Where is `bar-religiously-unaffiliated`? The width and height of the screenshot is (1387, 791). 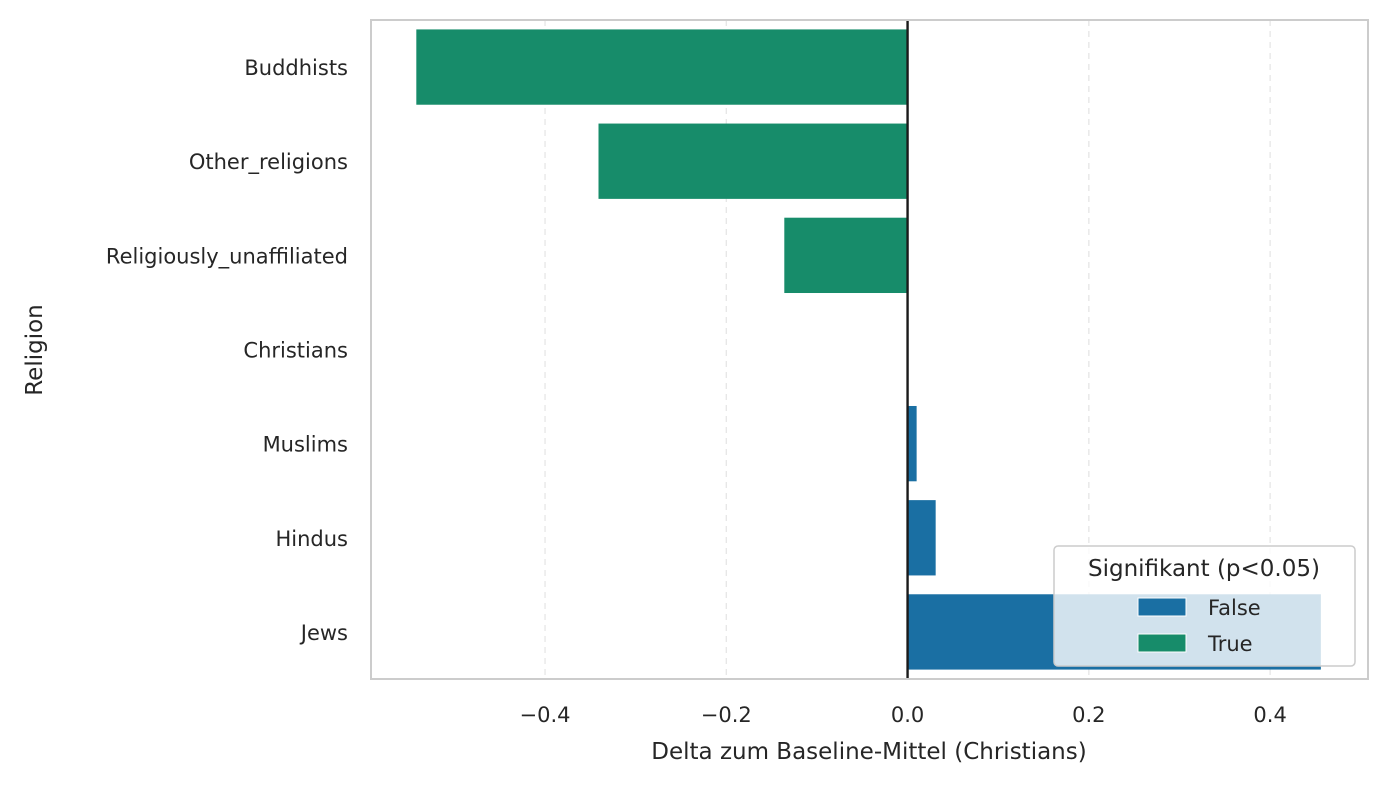 bar-religiously-unaffiliated is located at coordinates (846, 255).